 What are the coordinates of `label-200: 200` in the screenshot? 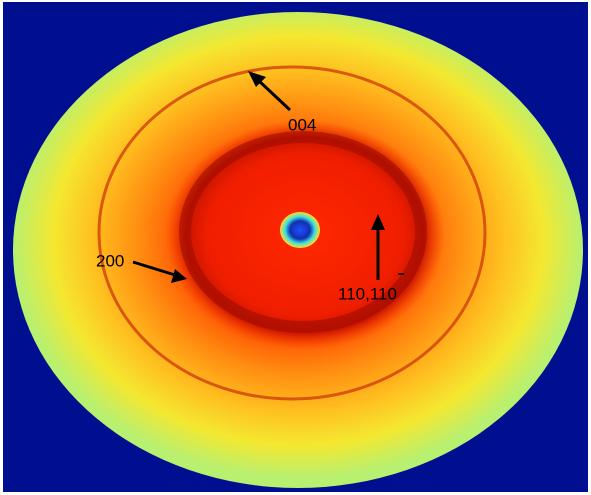 It's located at (110, 260).